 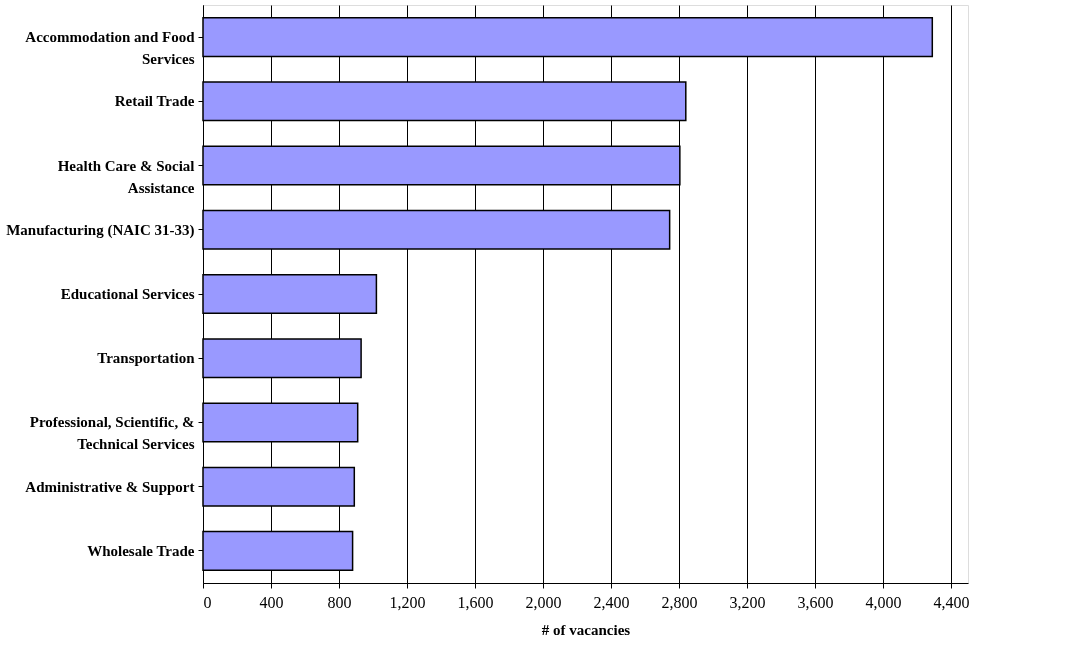 I want to click on x-tick-label: 3,200, so click(x=747, y=602).